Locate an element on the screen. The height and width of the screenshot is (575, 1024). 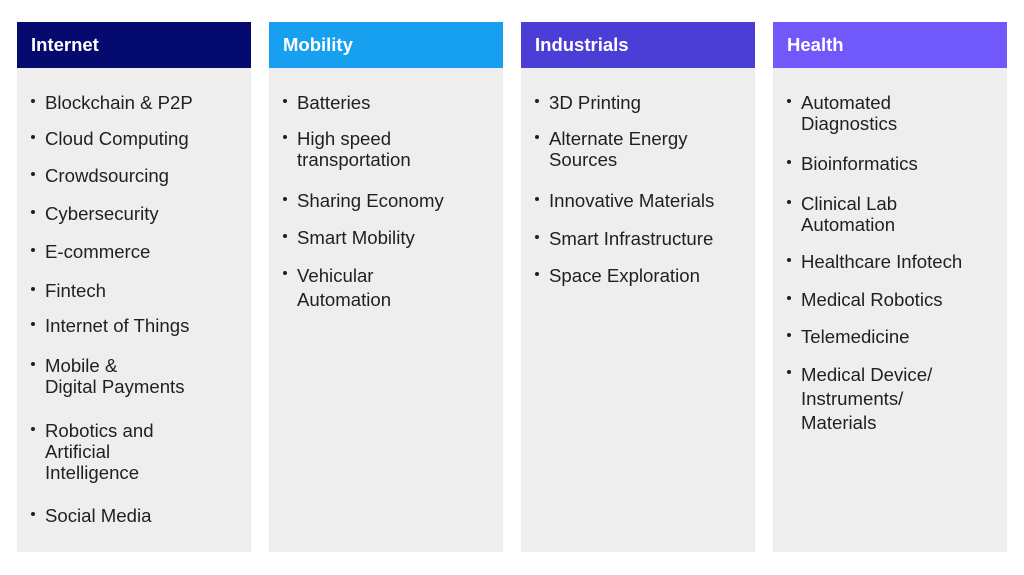
list-item: Space Exploration is located at coordinates (640, 275).